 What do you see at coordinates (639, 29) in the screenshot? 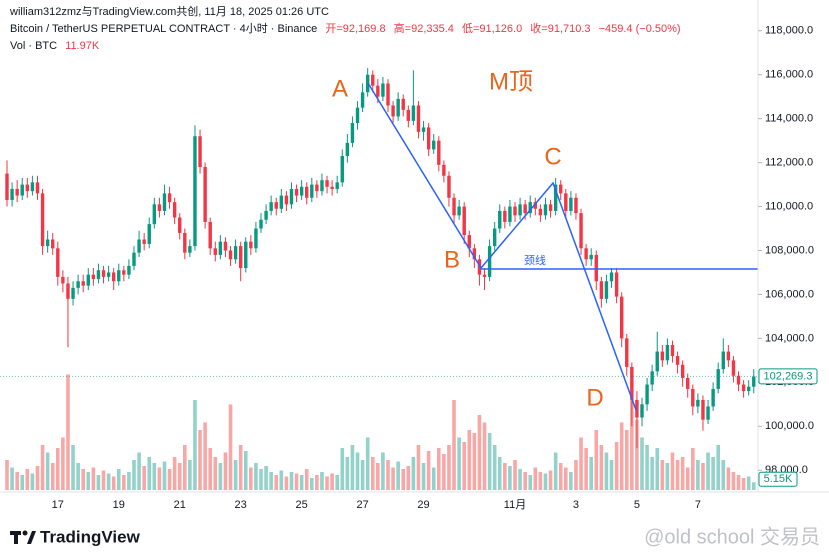
I see `change: −459.4 (−0.50%)` at bounding box center [639, 29].